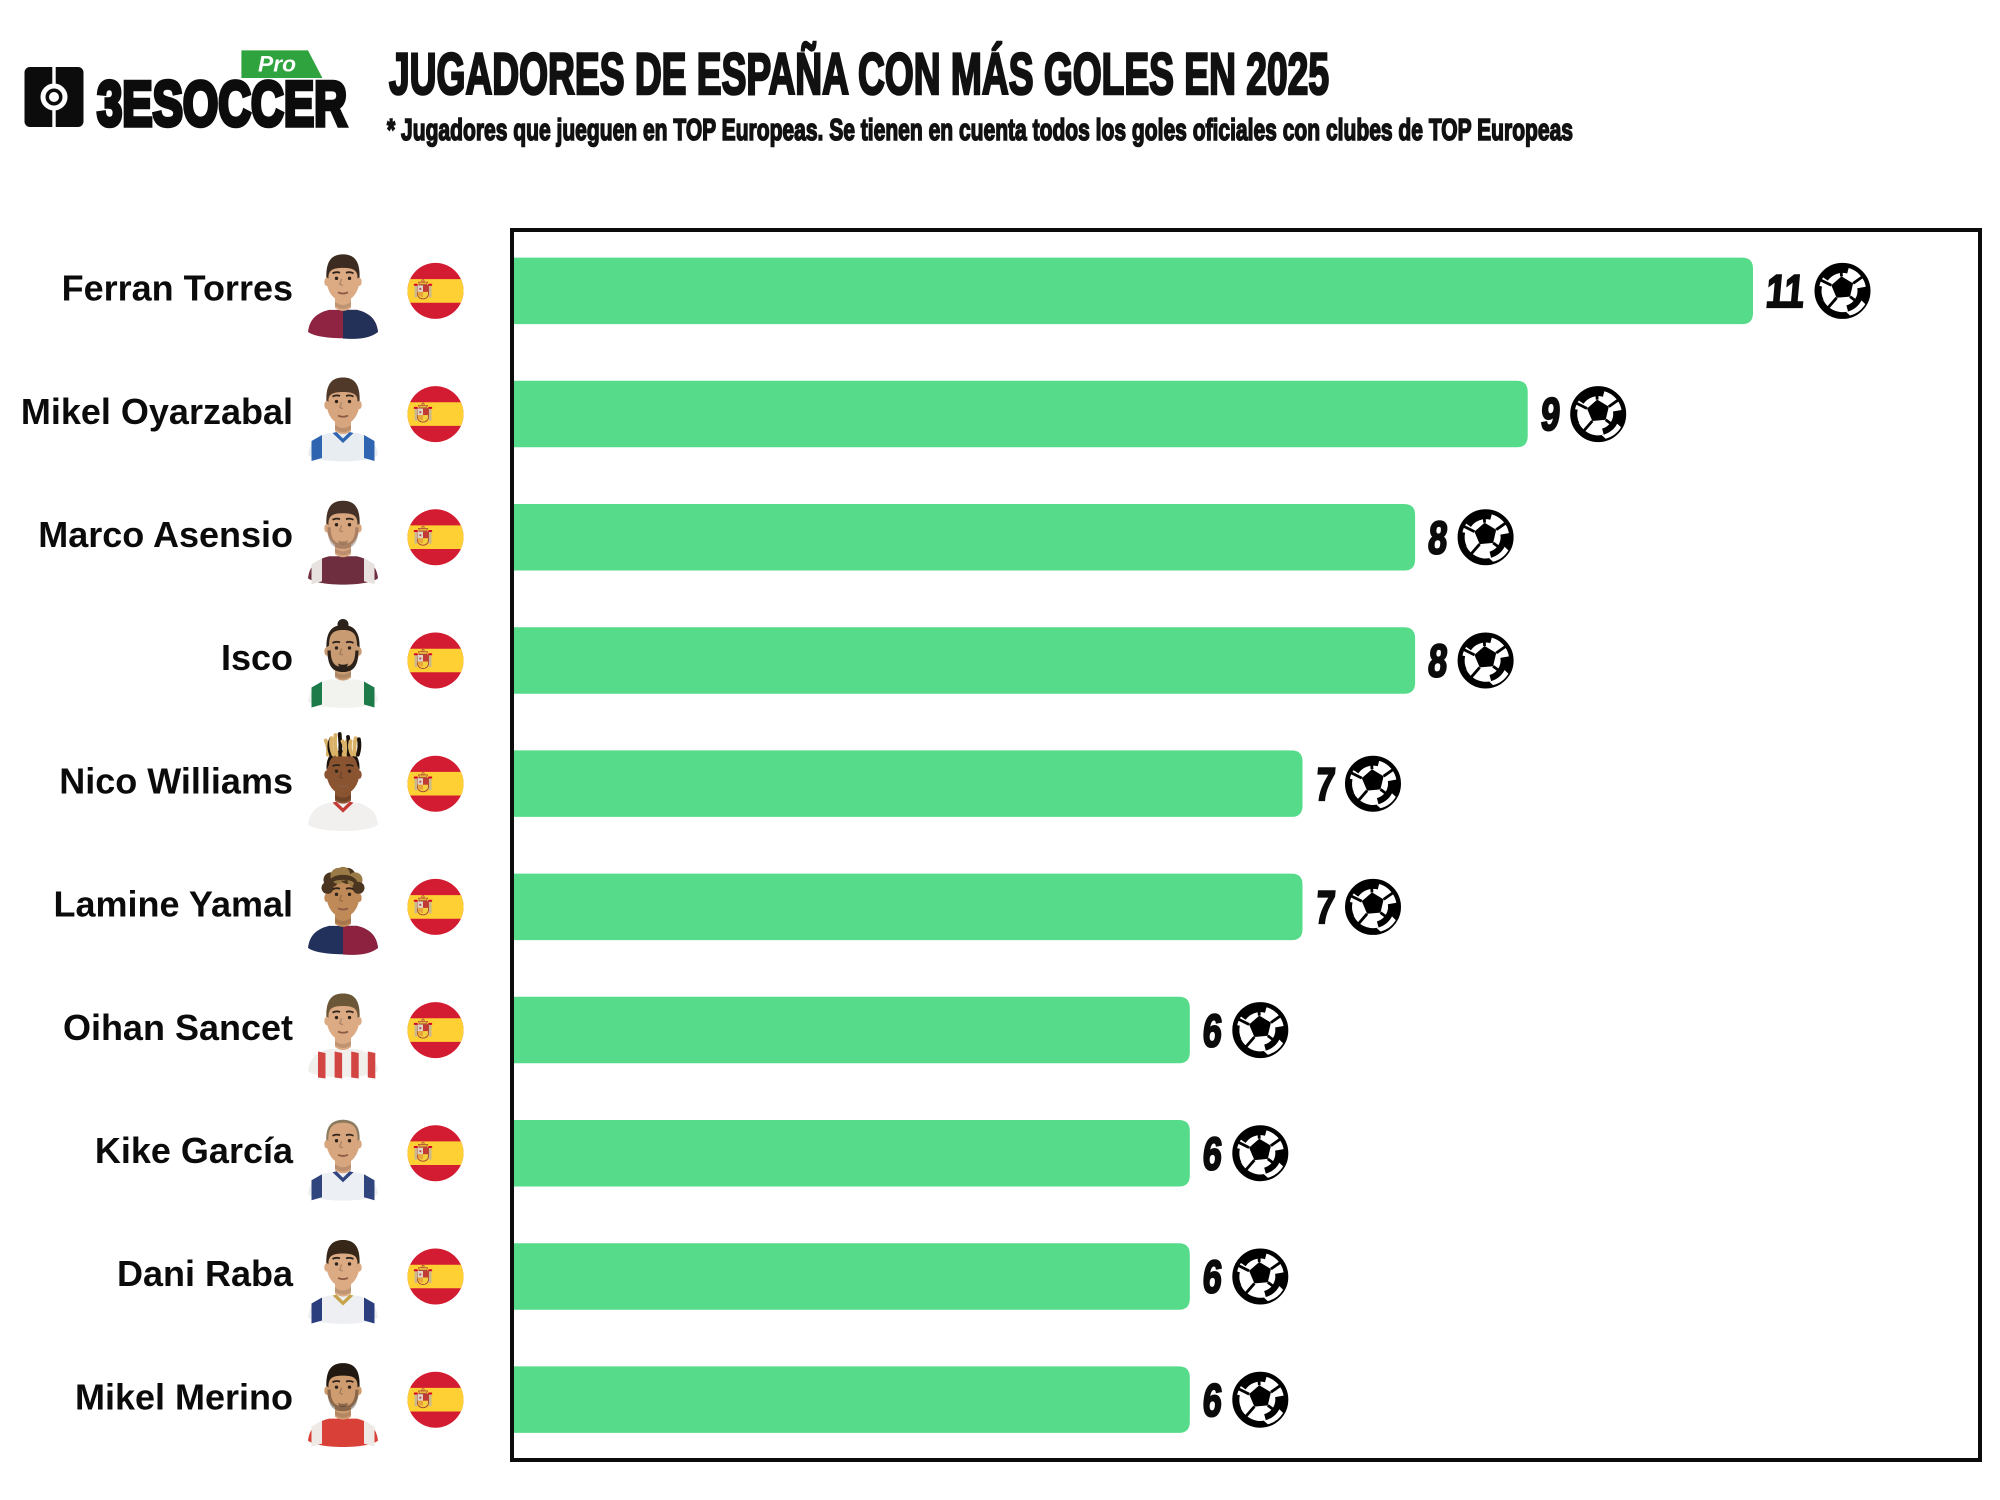 The width and height of the screenshot is (2000, 1500). I want to click on svg-text: Mikel Merino, so click(184, 1397).